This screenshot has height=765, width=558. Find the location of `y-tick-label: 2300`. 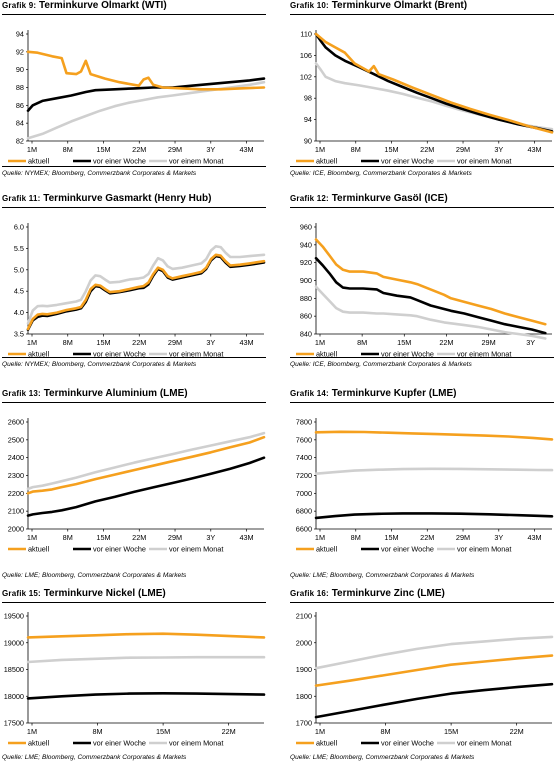

y-tick-label: 2300 is located at coordinates (16, 475).